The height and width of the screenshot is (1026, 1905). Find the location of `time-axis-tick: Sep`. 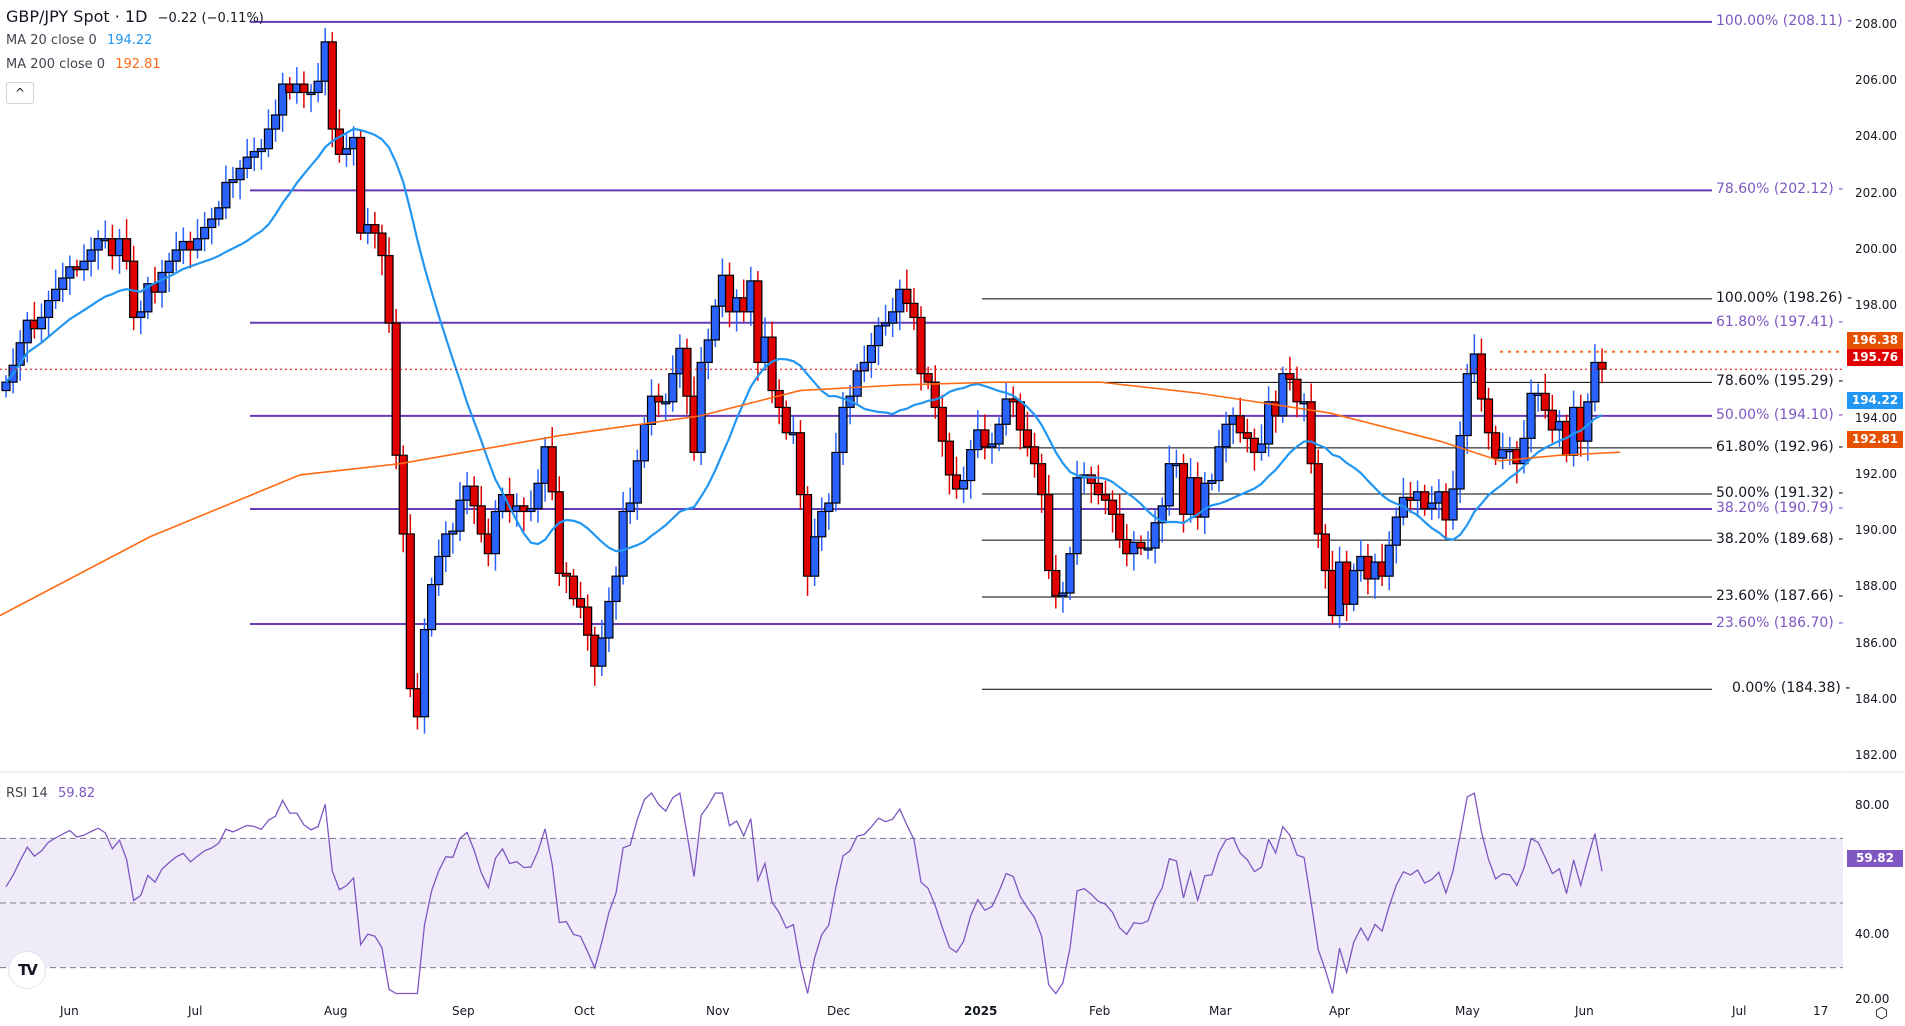

time-axis-tick: Sep is located at coordinates (463, 1011).